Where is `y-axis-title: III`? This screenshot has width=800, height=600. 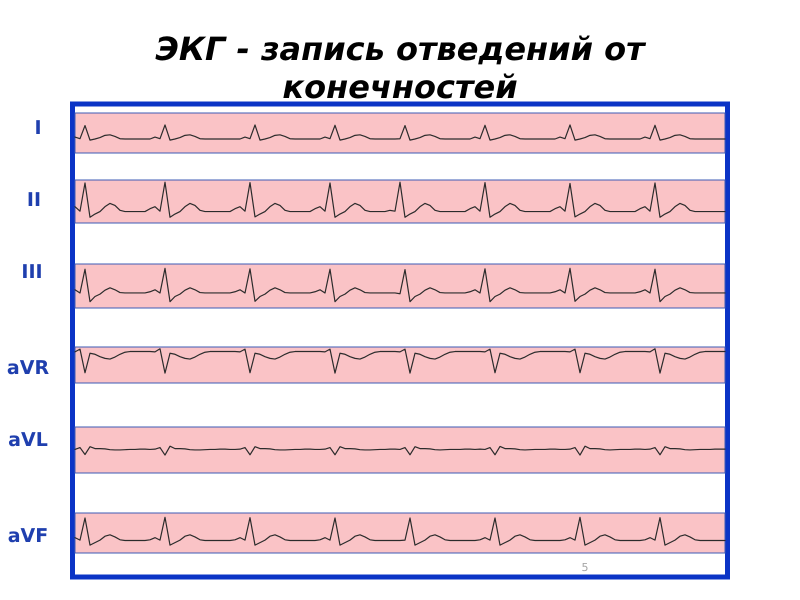 y-axis-title: III is located at coordinates (32, 272).